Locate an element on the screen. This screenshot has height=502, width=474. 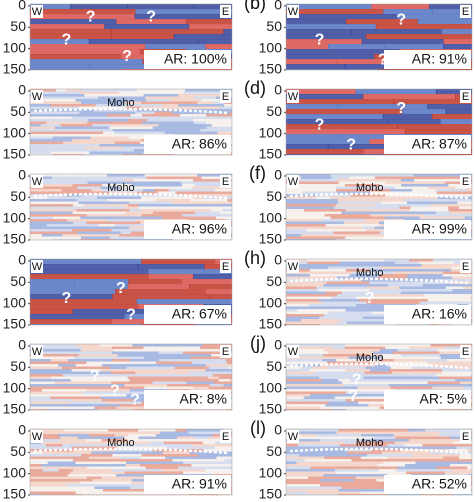
moho-label: Moho is located at coordinates (121, 188).